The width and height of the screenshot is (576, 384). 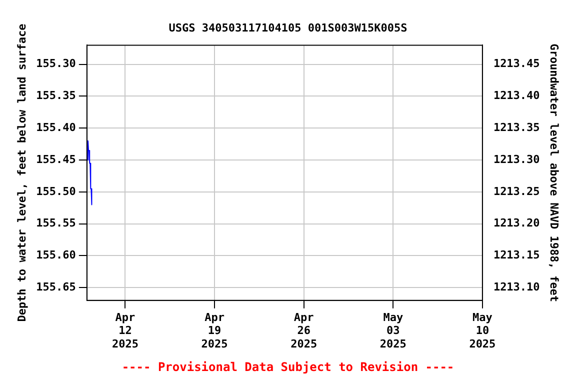 I want to click on y2-tick-label: 1213.10, so click(x=516, y=287).